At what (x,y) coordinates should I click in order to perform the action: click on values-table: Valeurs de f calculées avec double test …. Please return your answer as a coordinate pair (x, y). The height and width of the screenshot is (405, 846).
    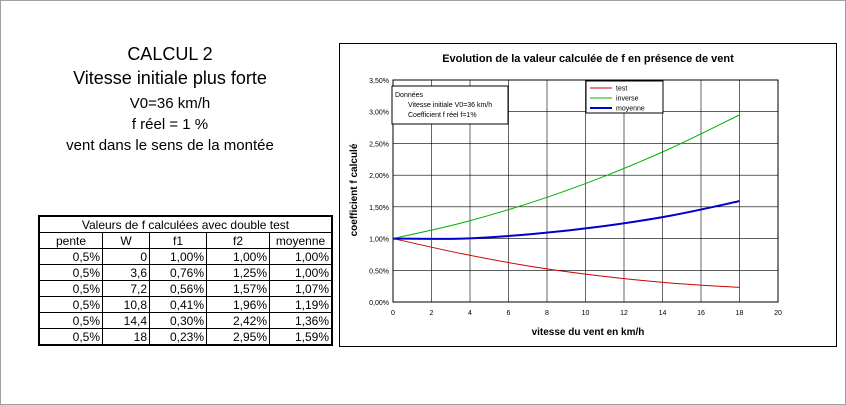
    Looking at the image, I should click on (185, 280).